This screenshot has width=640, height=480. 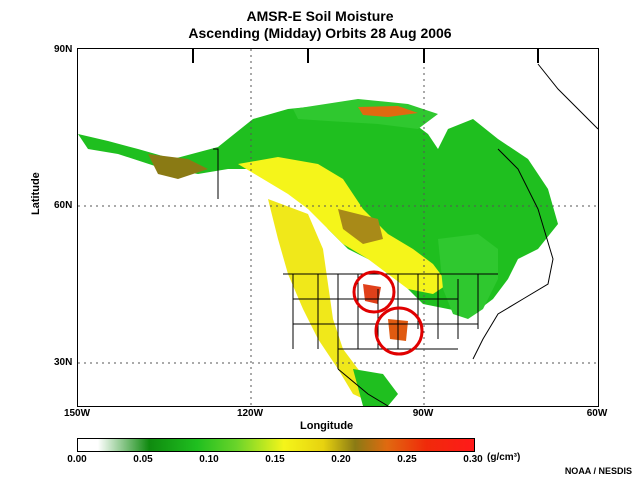 What do you see at coordinates (598, 471) in the screenshot?
I see `credit-text: NOAA / NESDIS` at bounding box center [598, 471].